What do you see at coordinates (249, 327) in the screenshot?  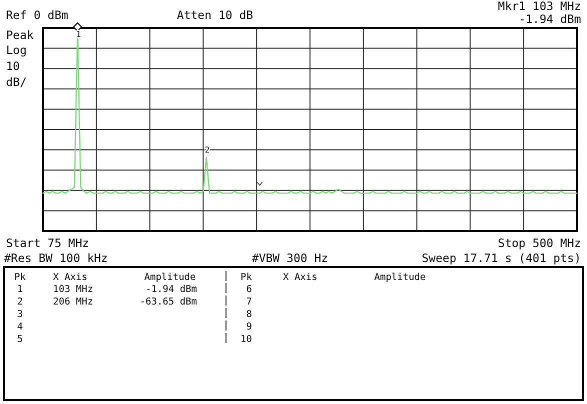 I see `text: 9` at bounding box center [249, 327].